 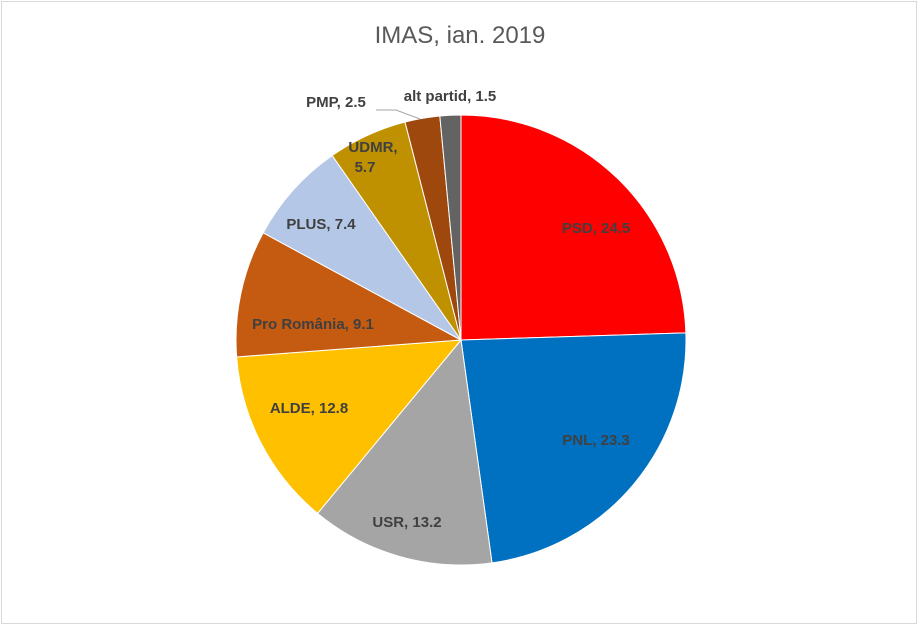 I want to click on pie-slice-alde, so click(x=349, y=427).